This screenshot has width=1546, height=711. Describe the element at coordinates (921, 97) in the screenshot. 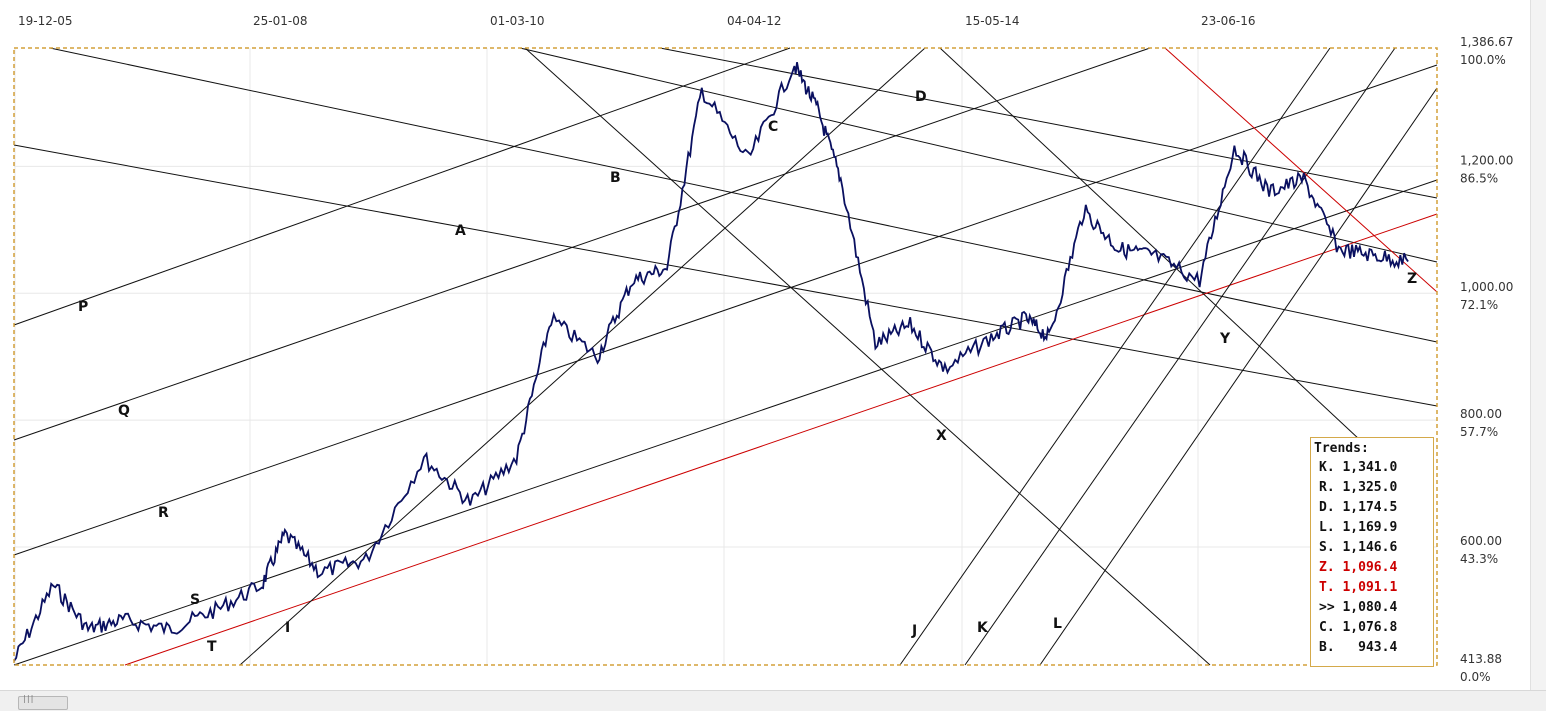

I see `trend-label-d: D` at that location.